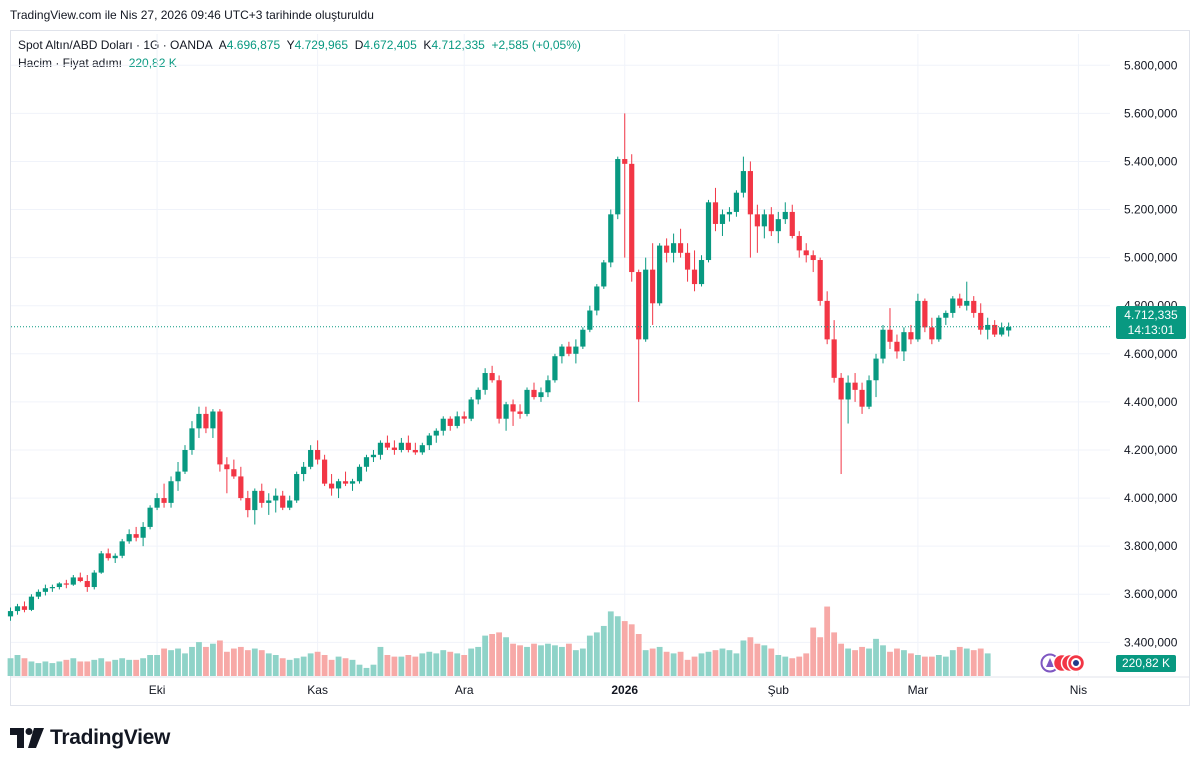  What do you see at coordinates (222, 45) in the screenshot?
I see `open-label: A` at bounding box center [222, 45].